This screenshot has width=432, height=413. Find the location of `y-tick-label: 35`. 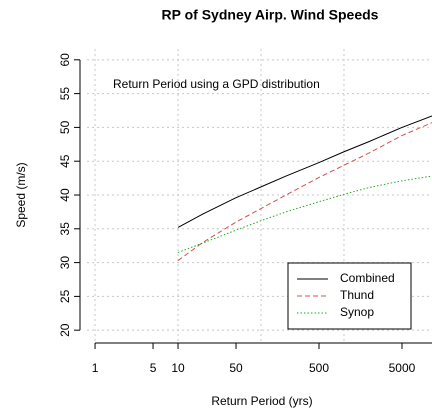

y-tick-label: 35 is located at coordinates (65, 229).